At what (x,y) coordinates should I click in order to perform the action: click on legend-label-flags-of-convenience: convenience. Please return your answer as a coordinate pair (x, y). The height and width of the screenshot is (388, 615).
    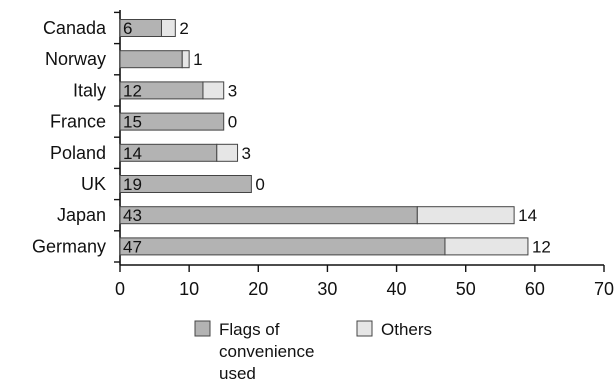
    Looking at the image, I should click on (266, 351).